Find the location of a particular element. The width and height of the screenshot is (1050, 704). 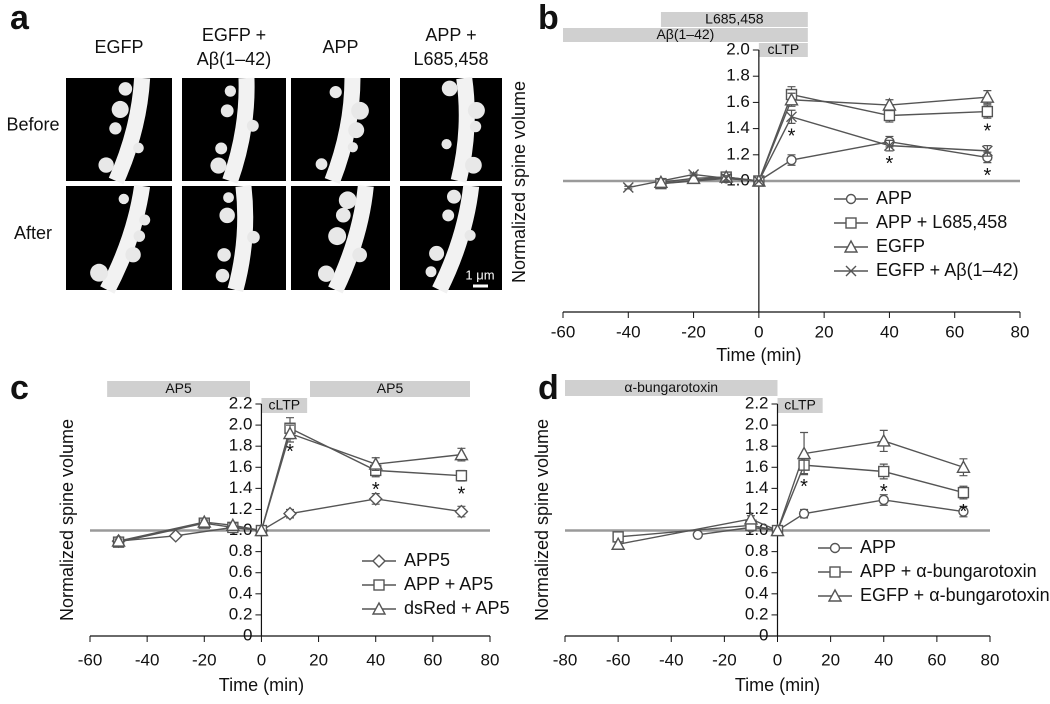

period-label: L685,458 is located at coordinates (734, 19).